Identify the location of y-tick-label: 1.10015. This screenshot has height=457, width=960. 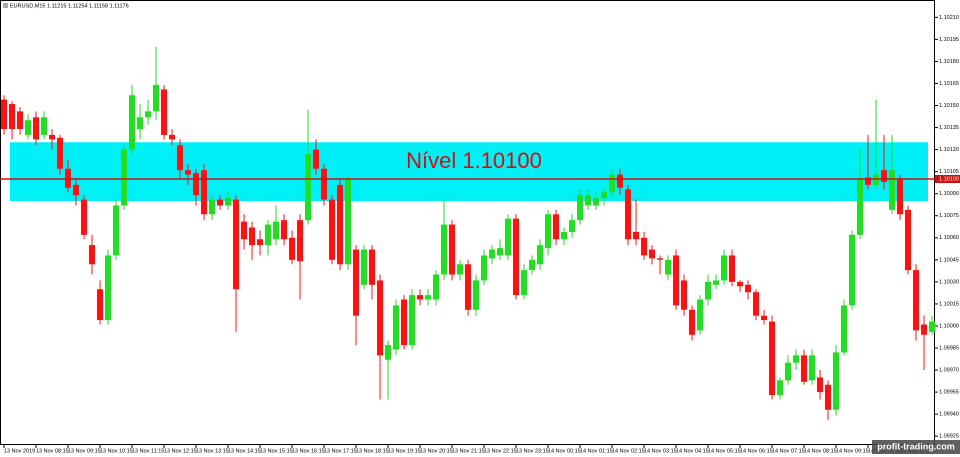
(949, 304).